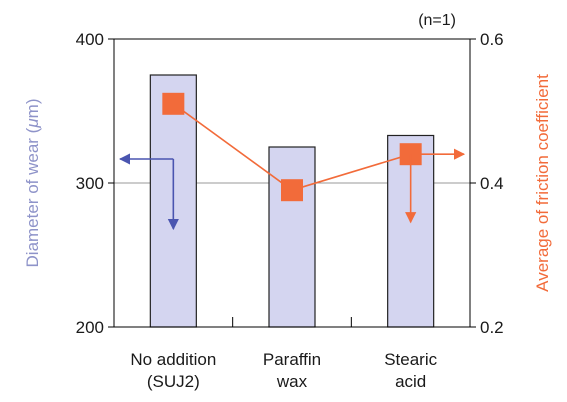  Describe the element at coordinates (292, 237) in the screenshot. I see `bar` at that location.